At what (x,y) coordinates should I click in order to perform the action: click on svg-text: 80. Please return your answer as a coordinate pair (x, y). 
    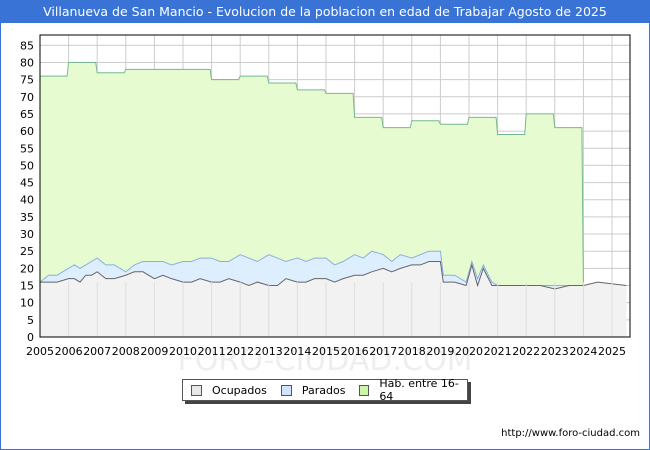
    Looking at the image, I should click on (27, 62).